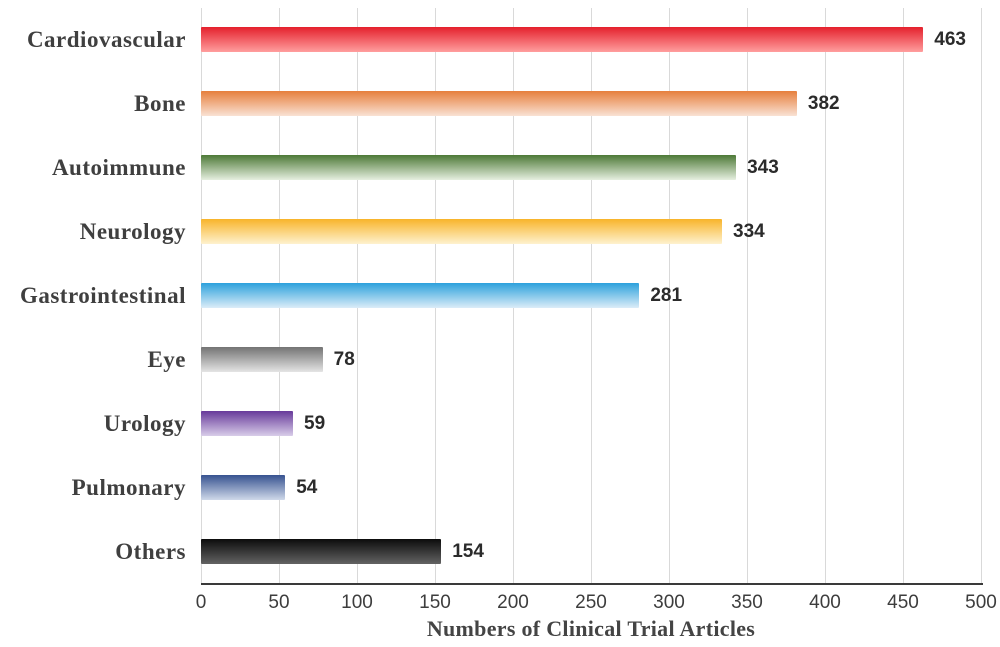 The height and width of the screenshot is (647, 1000). I want to click on value-label: 281, so click(666, 295).